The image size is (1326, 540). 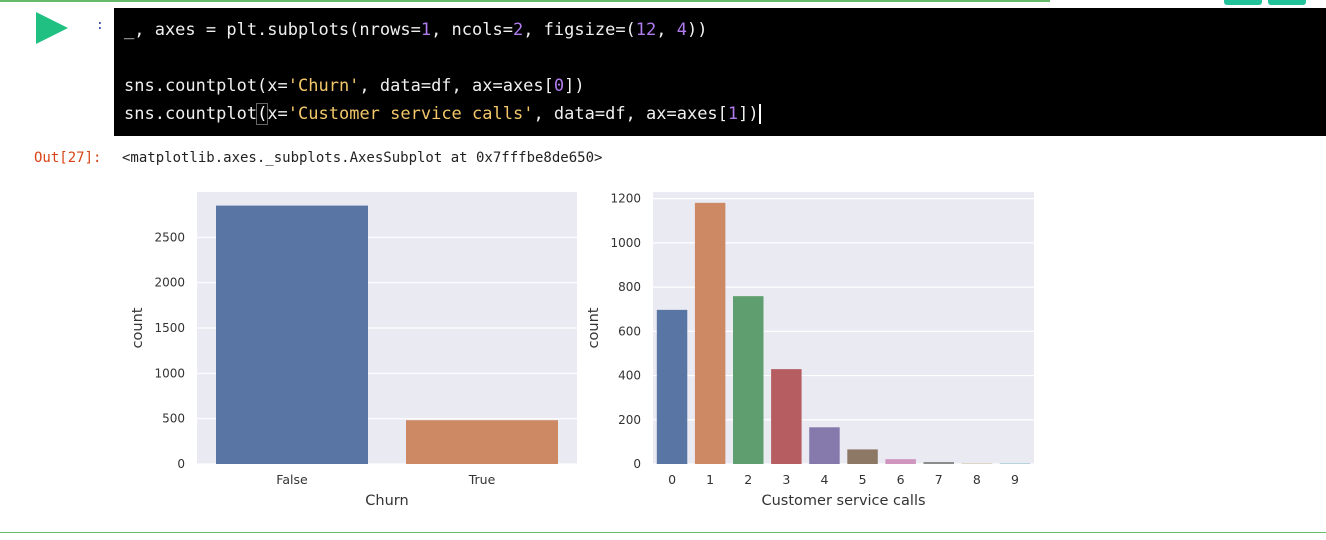 What do you see at coordinates (710, 479) in the screenshot?
I see `x-tick-label: 1` at bounding box center [710, 479].